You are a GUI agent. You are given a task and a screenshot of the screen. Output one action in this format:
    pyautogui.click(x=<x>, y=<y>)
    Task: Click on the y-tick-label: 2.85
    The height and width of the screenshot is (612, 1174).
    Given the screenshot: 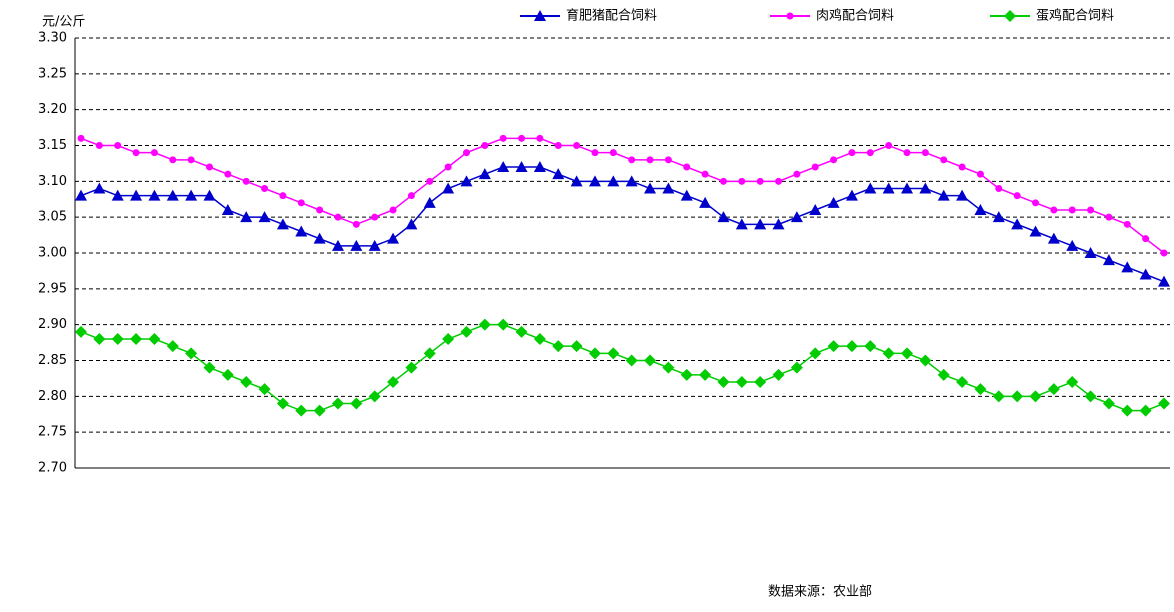 What is the action you would take?
    pyautogui.click(x=52, y=360)
    